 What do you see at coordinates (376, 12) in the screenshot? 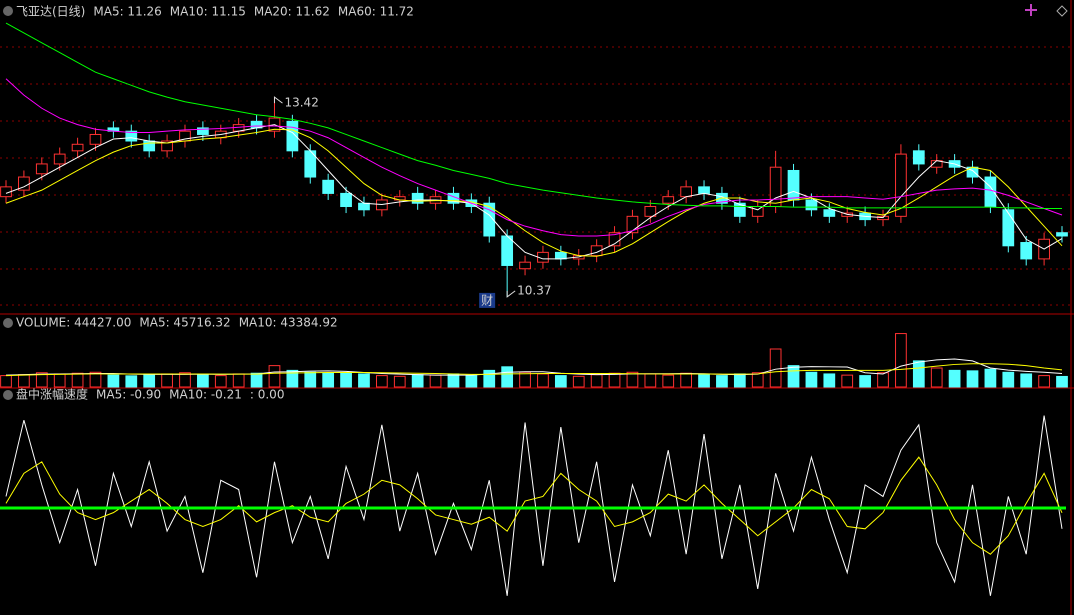
I see `legend-entry: MA60: 11.72` at bounding box center [376, 12].